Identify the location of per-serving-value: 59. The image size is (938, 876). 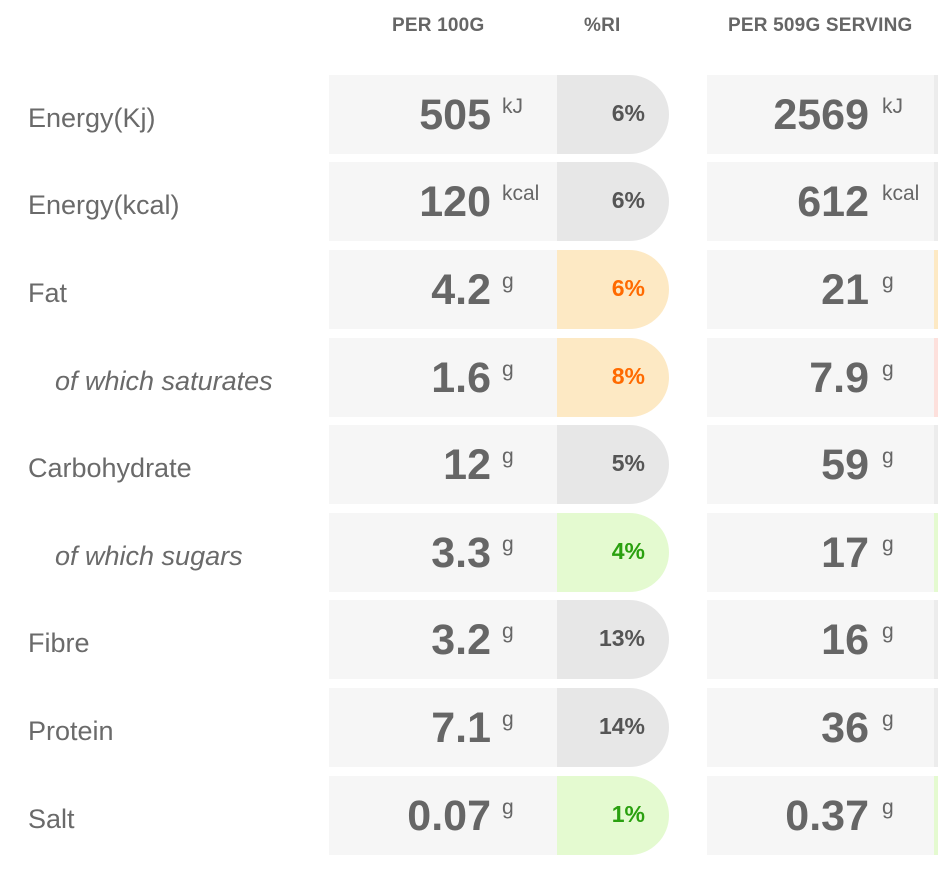
(845, 465).